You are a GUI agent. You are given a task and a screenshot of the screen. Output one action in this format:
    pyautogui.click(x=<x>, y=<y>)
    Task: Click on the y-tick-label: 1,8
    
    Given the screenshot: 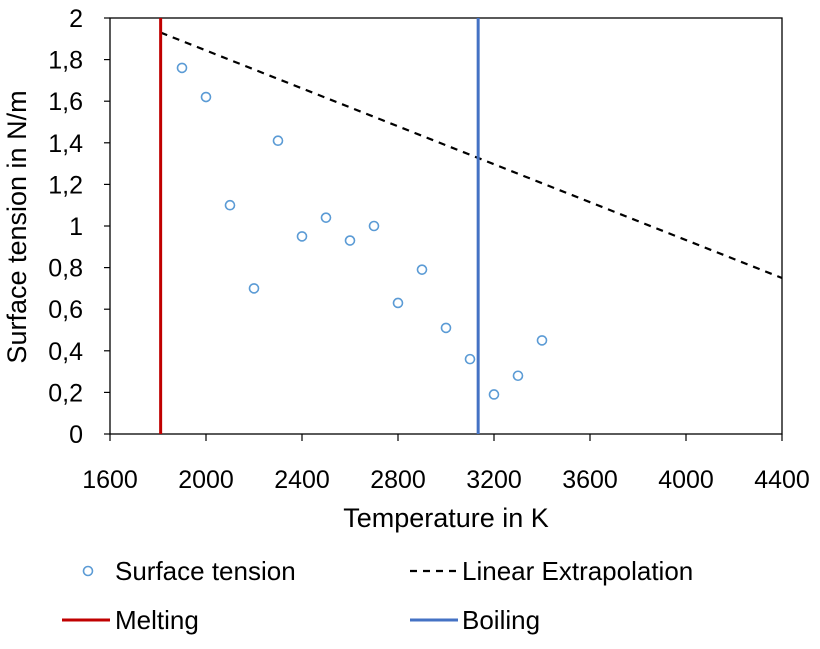 What is the action you would take?
    pyautogui.click(x=65, y=61)
    